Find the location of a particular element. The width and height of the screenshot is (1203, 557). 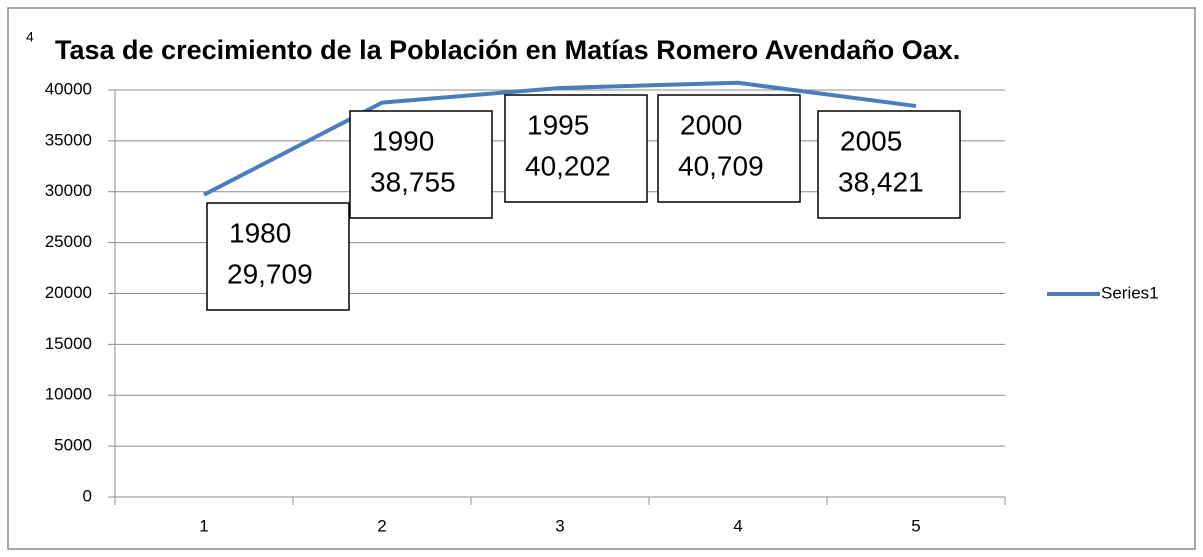

y-tick-label: 35000 is located at coordinates (68, 139).